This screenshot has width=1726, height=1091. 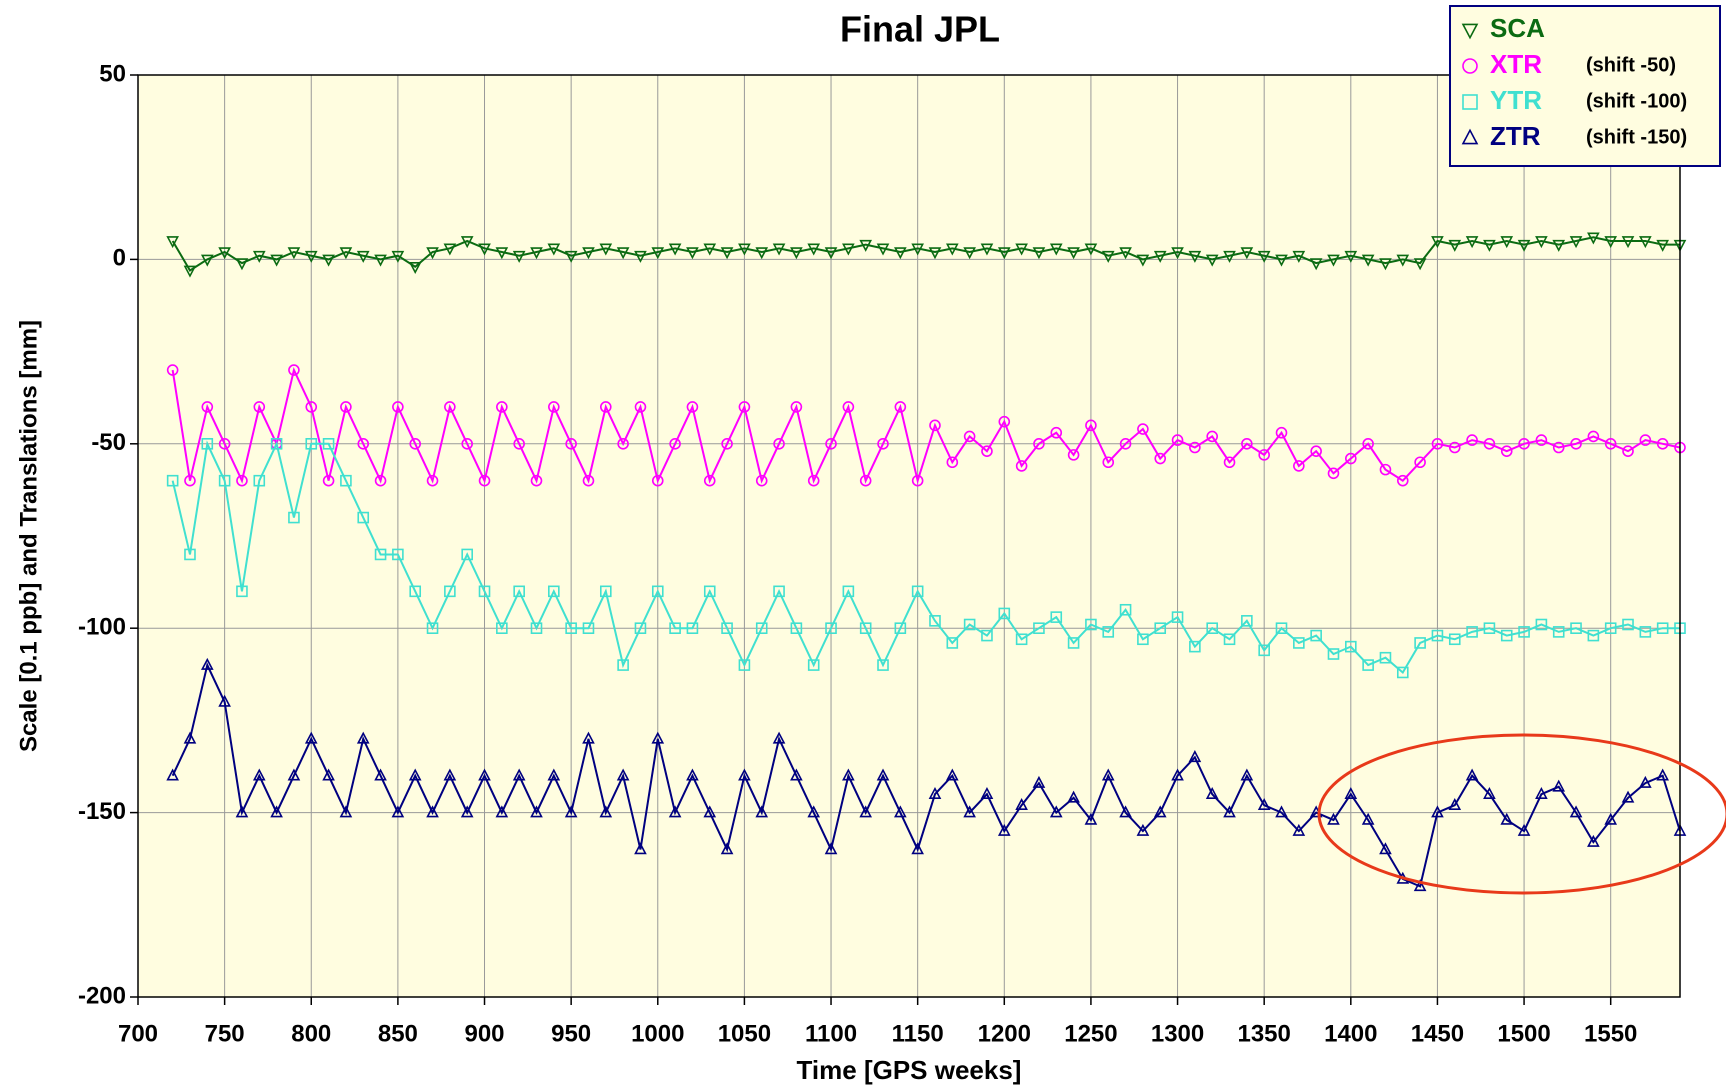 I want to click on y-tick-label: -150, so click(x=102, y=811).